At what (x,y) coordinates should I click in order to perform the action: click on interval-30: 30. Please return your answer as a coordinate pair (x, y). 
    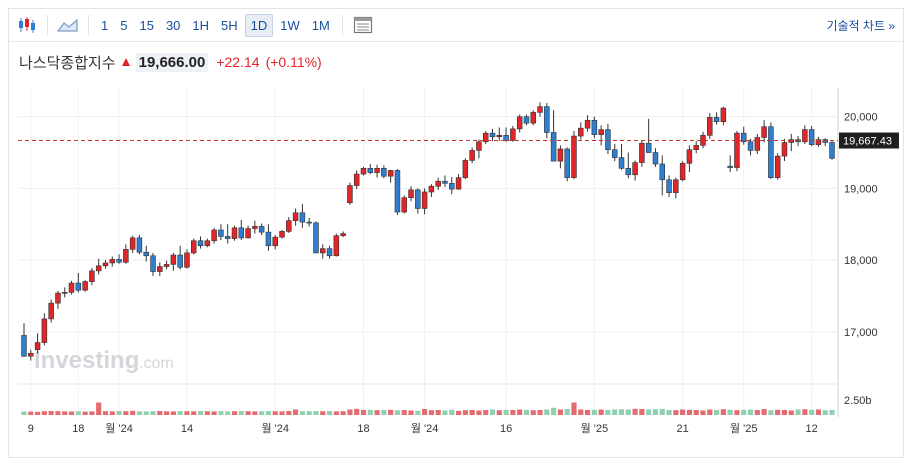
    Looking at the image, I should click on (173, 25).